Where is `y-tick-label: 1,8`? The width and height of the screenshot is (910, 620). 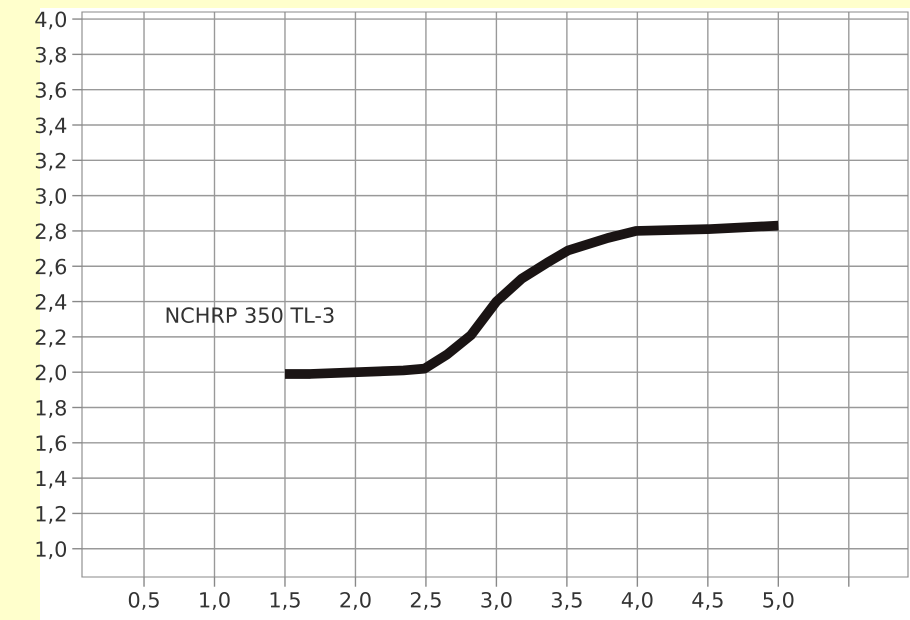
y-tick-label: 1,8 is located at coordinates (51, 409).